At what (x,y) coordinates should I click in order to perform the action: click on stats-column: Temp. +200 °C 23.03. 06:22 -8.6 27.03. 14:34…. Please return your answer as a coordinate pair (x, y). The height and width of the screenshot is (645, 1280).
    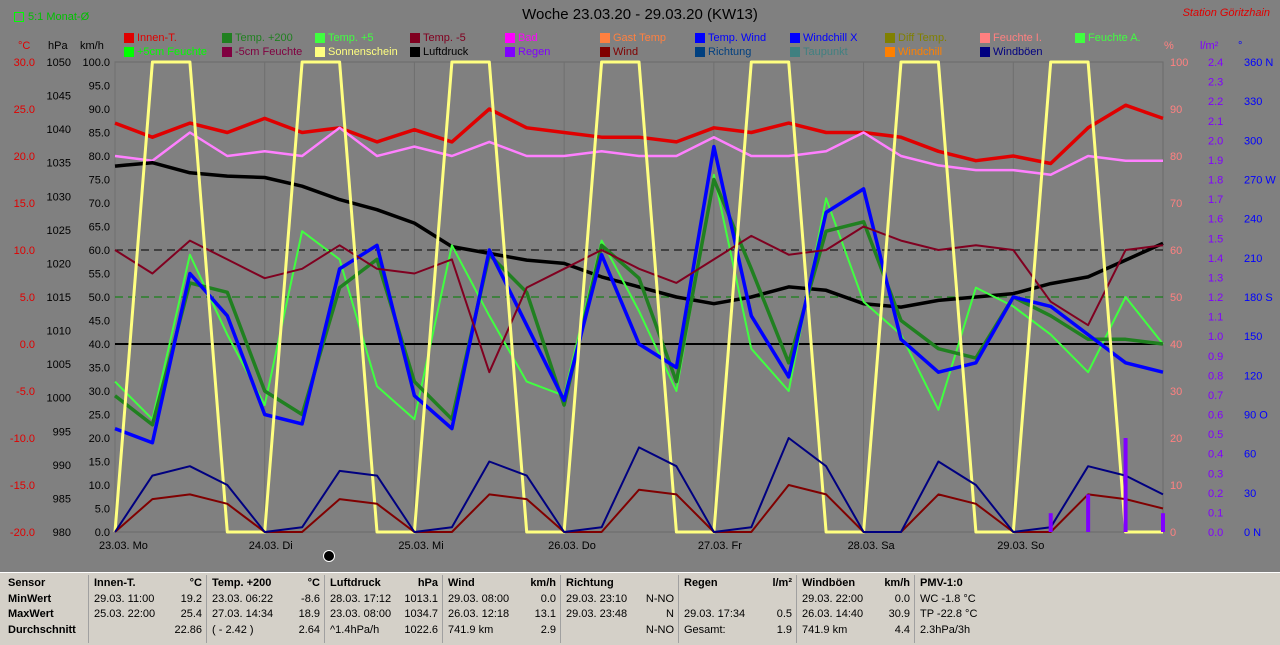
    Looking at the image, I should click on (266, 608).